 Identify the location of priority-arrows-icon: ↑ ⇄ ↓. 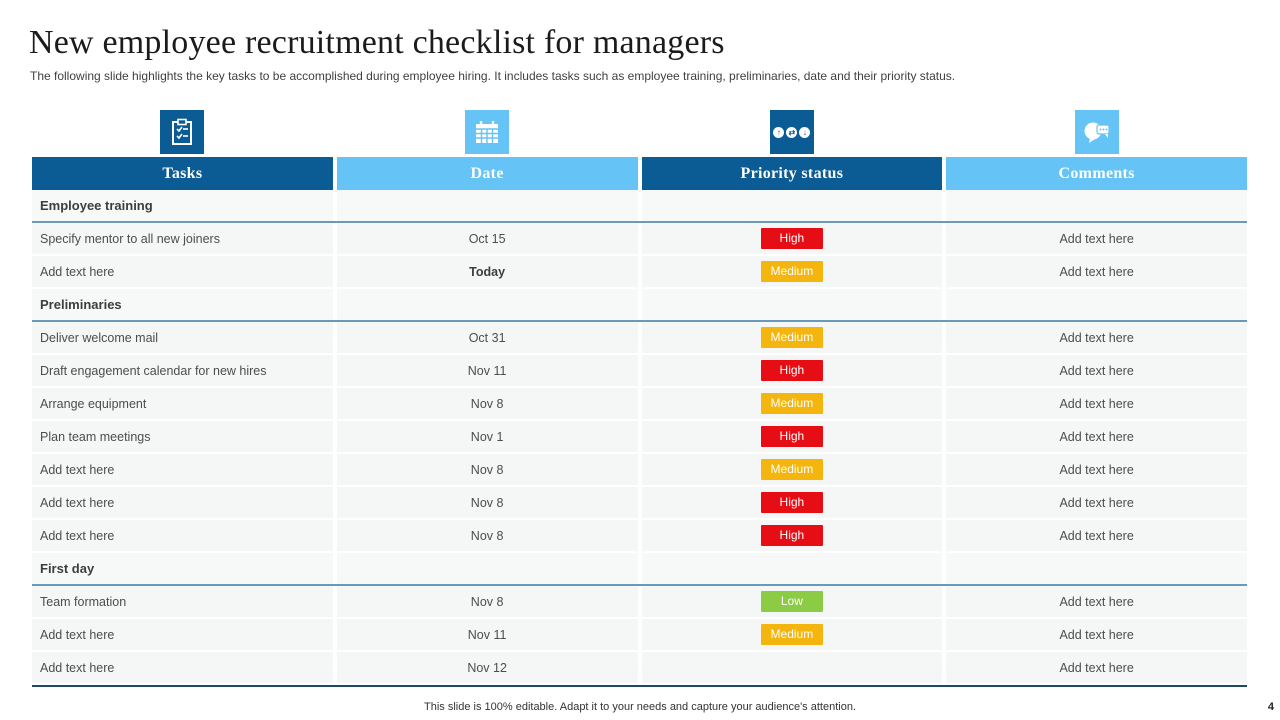
(791, 132).